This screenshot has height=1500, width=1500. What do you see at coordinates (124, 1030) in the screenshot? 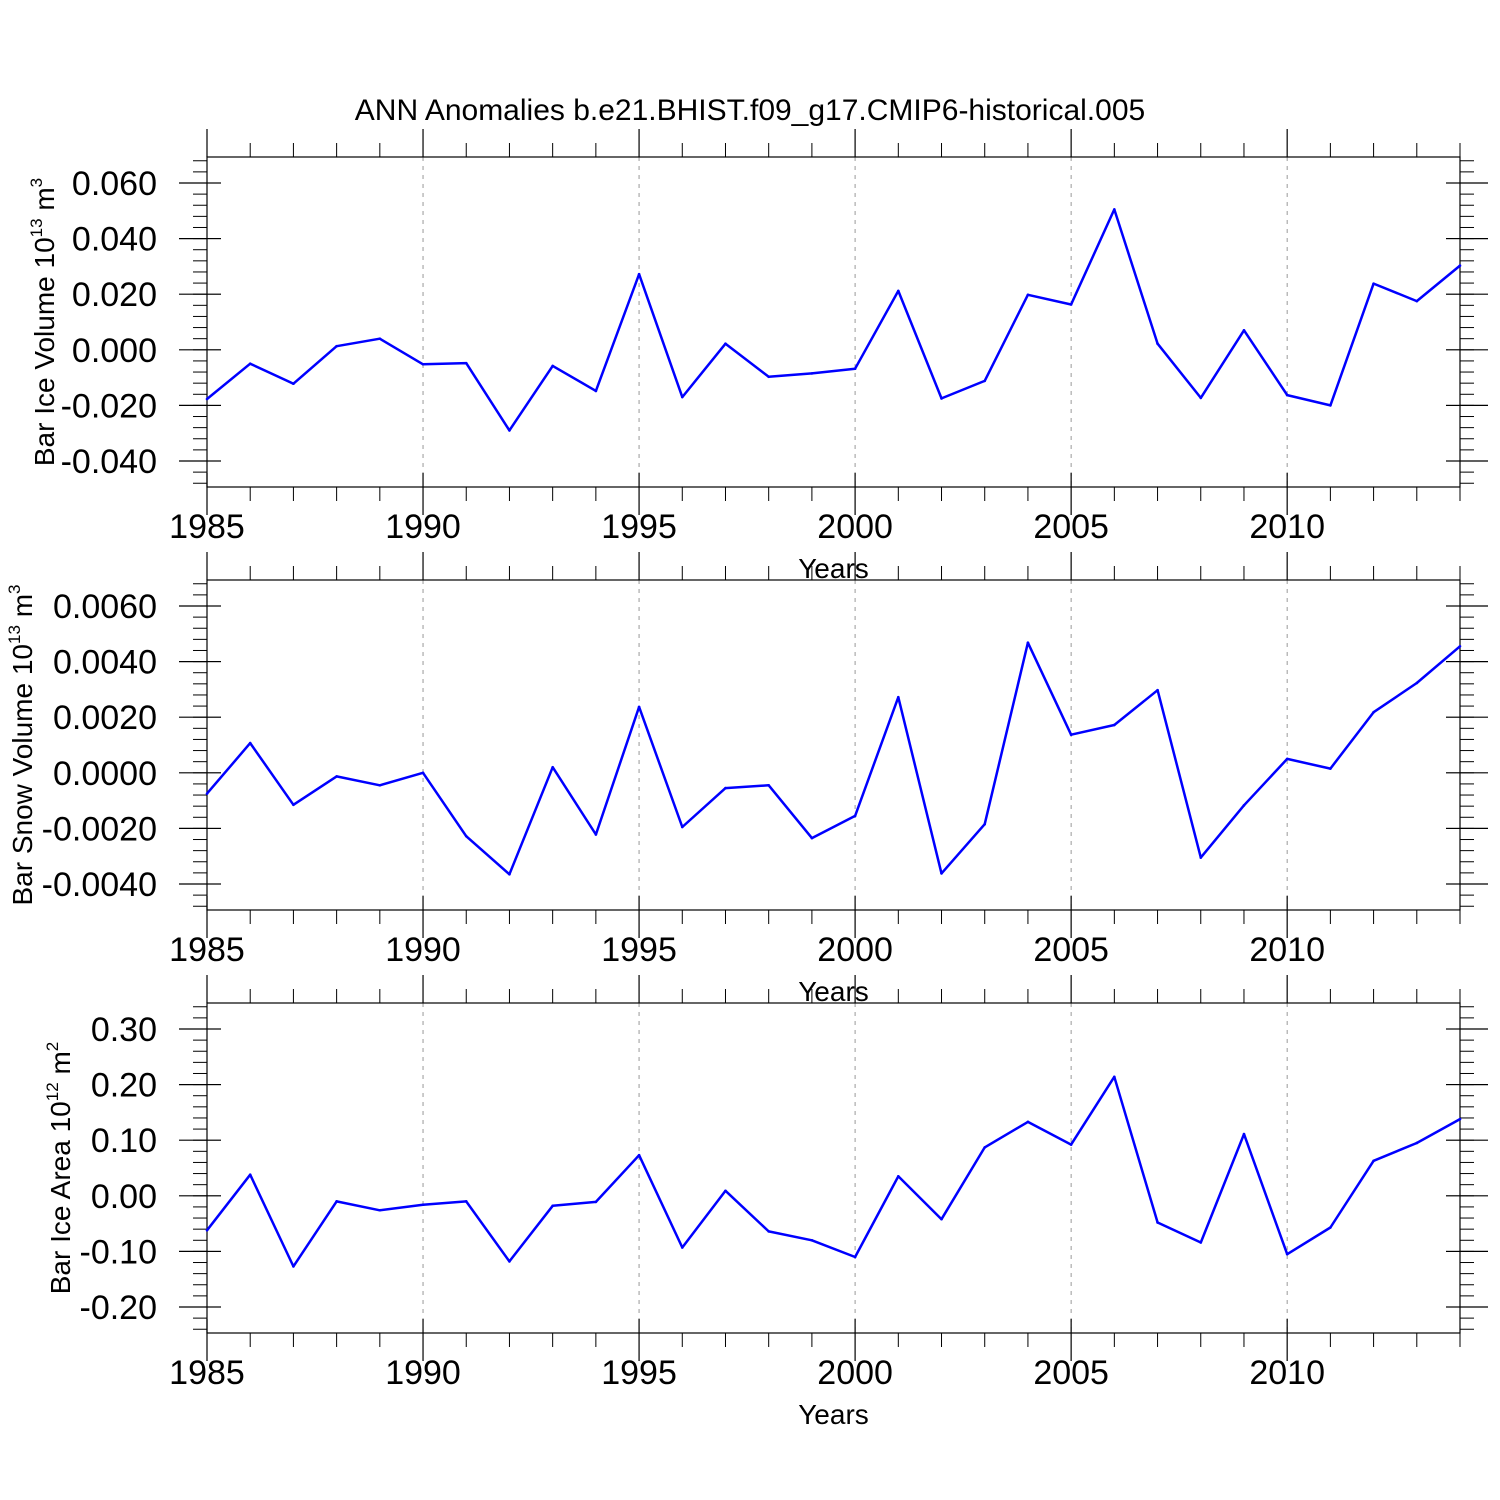
I see `y-tick-label: 0.30` at bounding box center [124, 1030].